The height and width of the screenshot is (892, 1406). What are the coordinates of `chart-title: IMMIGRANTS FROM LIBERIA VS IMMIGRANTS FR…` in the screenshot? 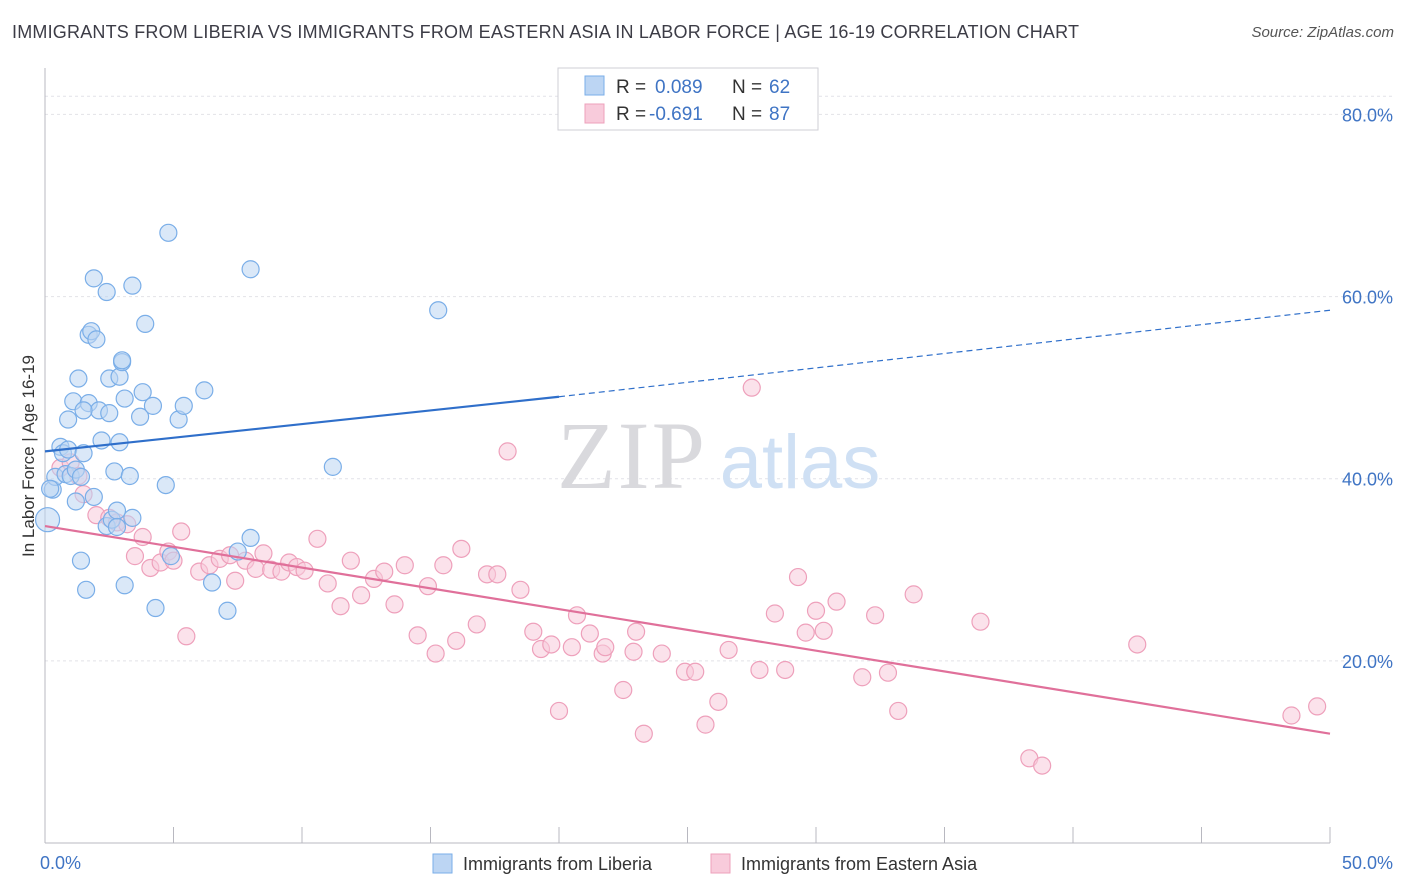 It's located at (546, 32).